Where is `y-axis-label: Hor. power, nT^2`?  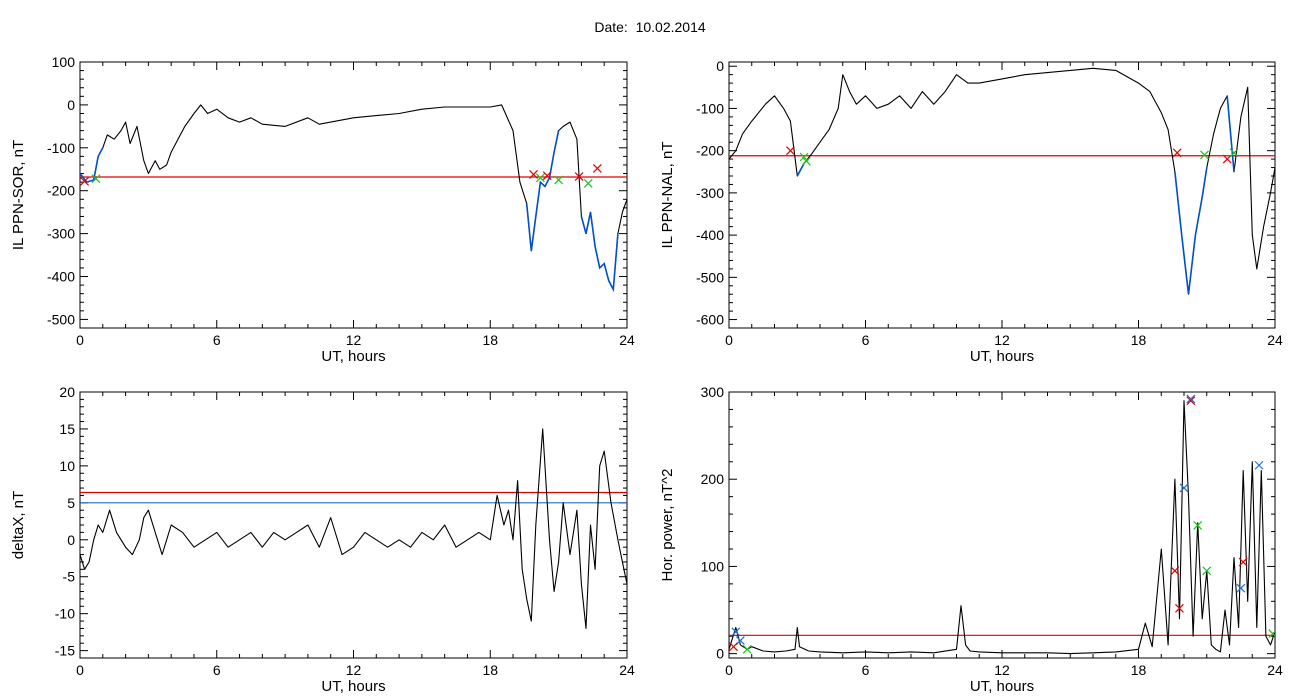
y-axis-label: Hor. power, nT^2 is located at coordinates (667, 525).